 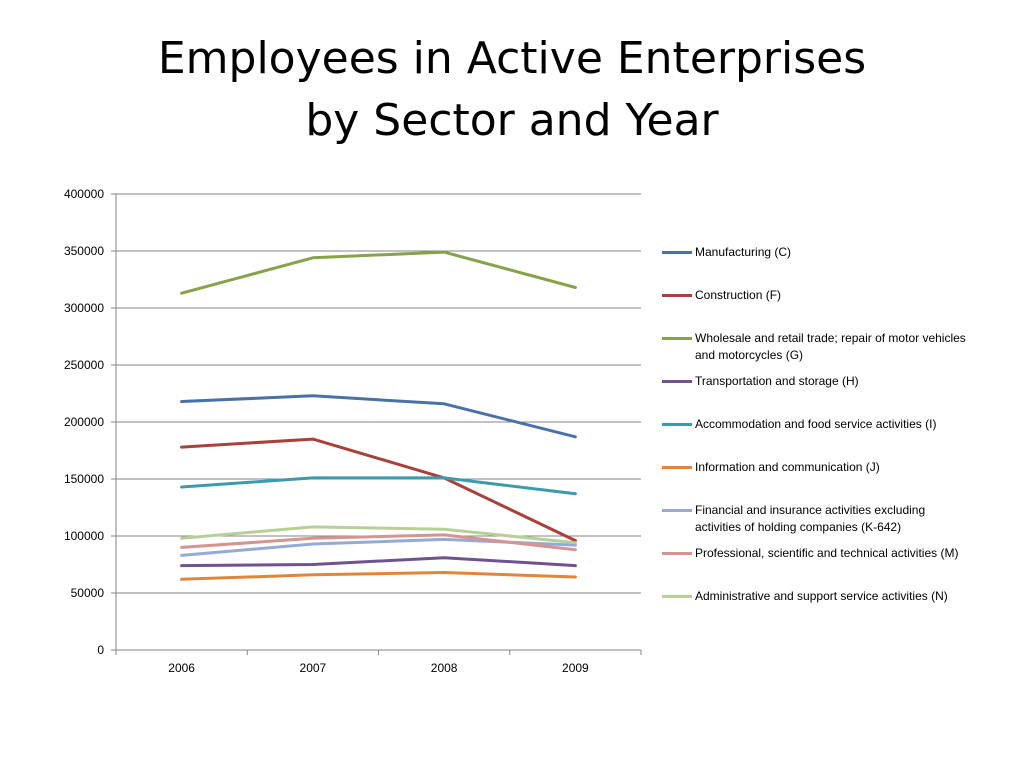 What do you see at coordinates (84, 251) in the screenshot?
I see `y-tick-label: 350000` at bounding box center [84, 251].